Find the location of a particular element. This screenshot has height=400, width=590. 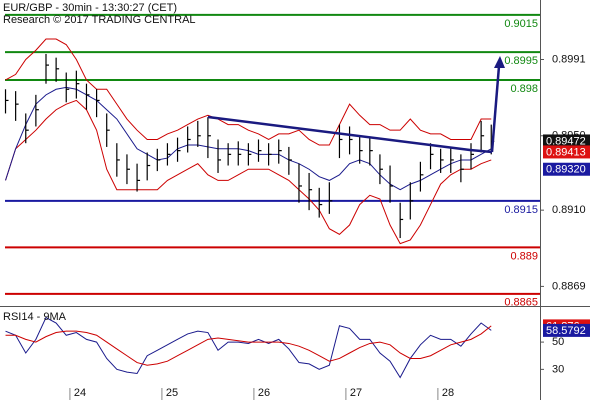

level-label: 0.9015 is located at coordinates (521, 24).